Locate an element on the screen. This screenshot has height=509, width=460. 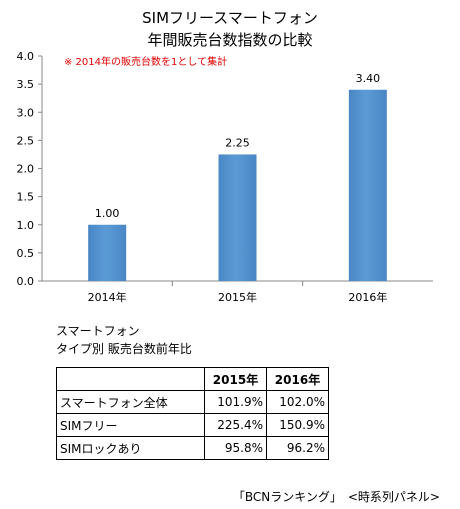
table-row: SIMフリー 225.4% 150.9% is located at coordinates (192, 425).